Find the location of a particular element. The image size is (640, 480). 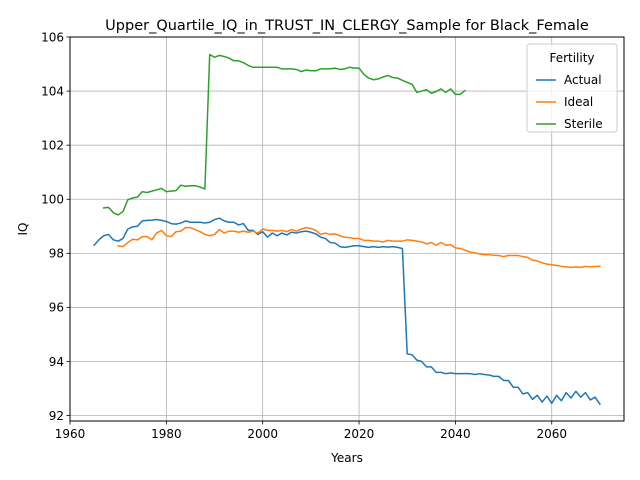

y-tick-label: 94 is located at coordinates (56, 362).